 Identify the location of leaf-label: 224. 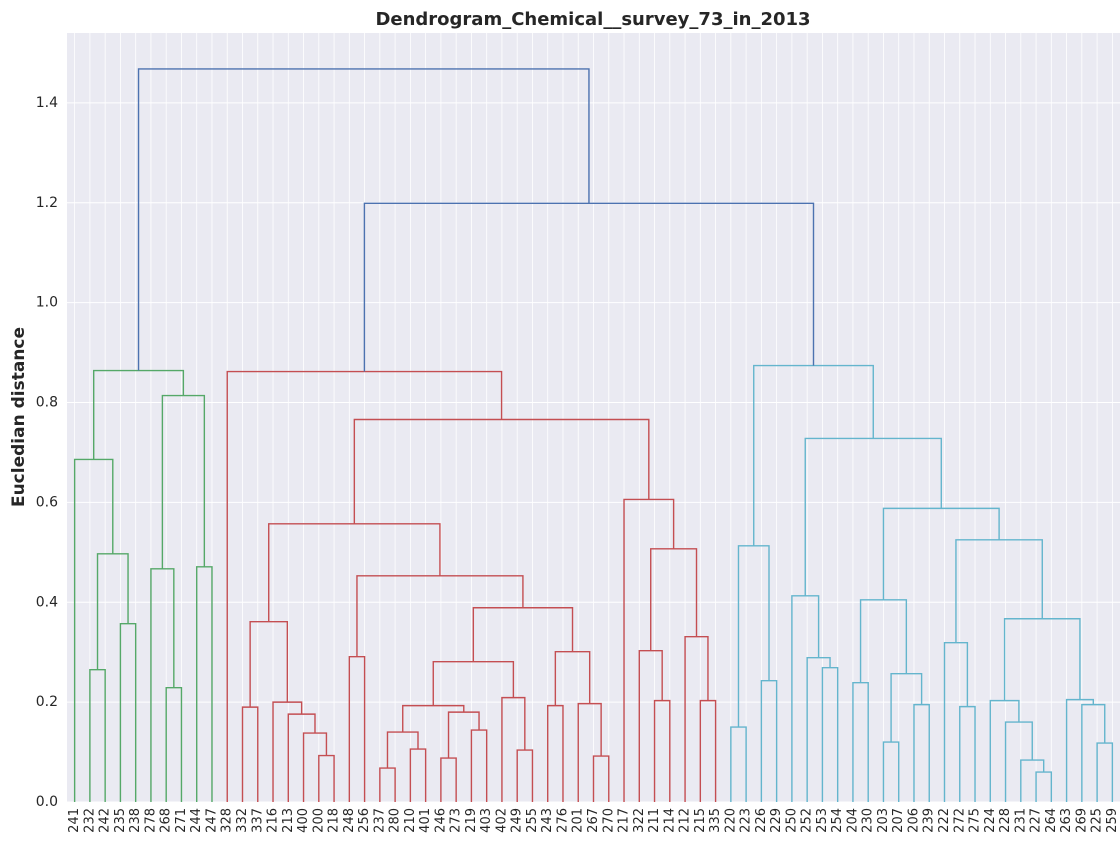
(990, 820).